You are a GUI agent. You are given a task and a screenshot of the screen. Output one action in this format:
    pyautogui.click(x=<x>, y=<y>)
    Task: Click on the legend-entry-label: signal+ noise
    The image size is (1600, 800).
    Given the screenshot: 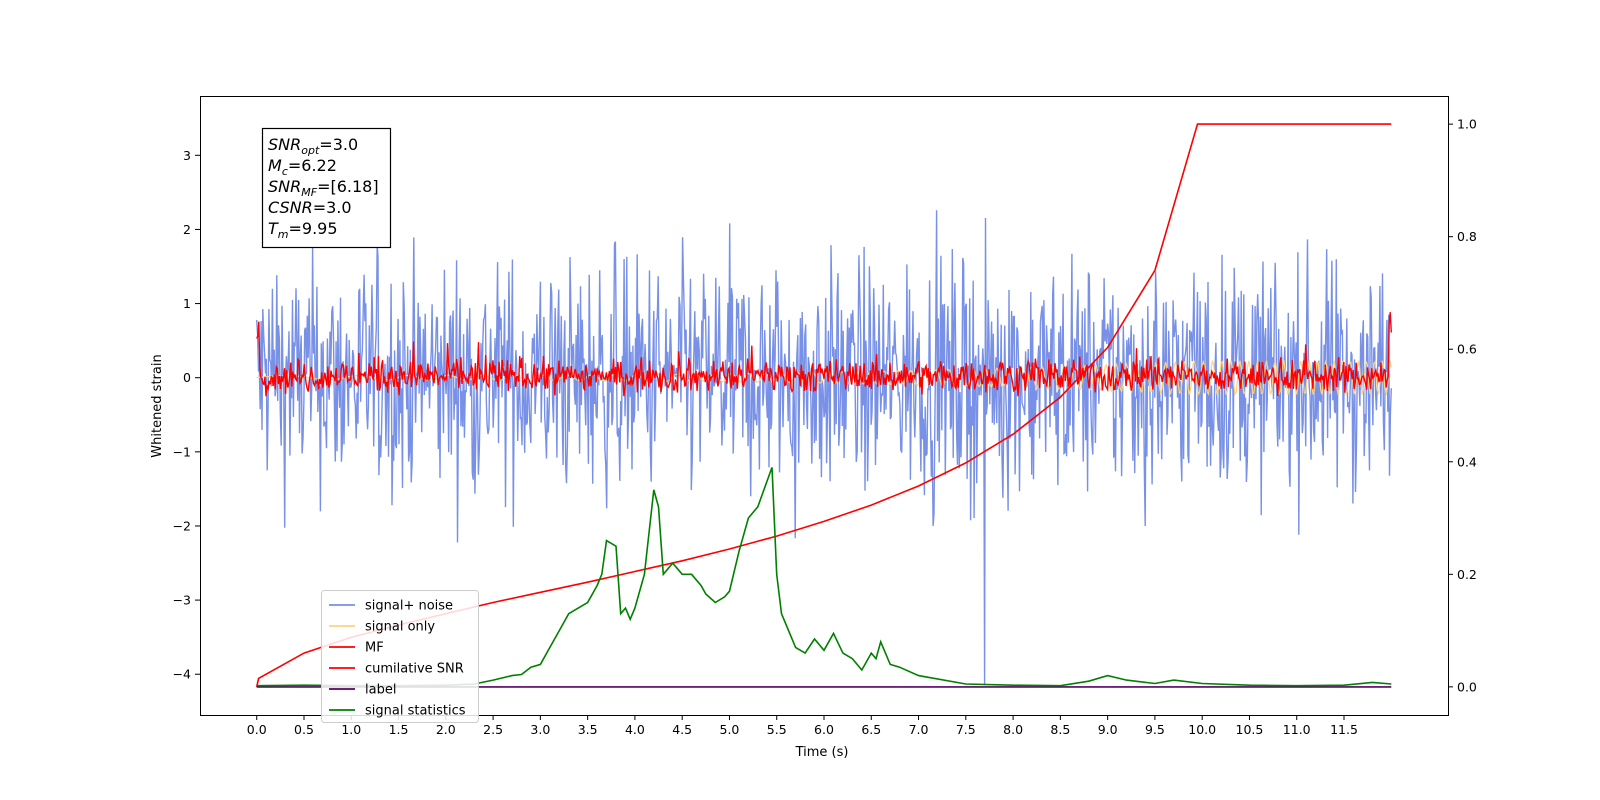 What is the action you would take?
    pyautogui.click(x=409, y=606)
    